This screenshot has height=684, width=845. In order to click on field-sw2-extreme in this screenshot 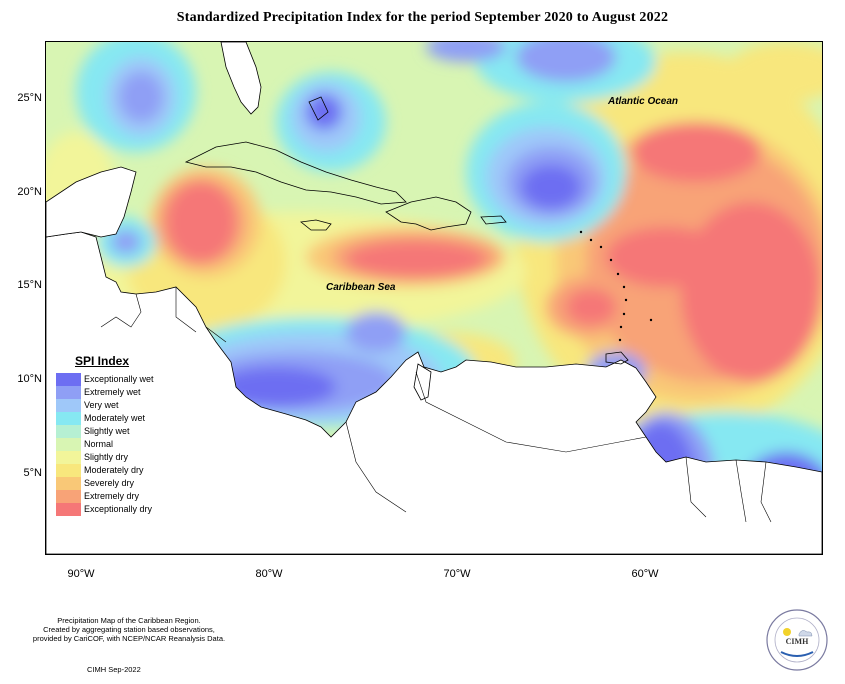, I will do `click(376, 332)`.